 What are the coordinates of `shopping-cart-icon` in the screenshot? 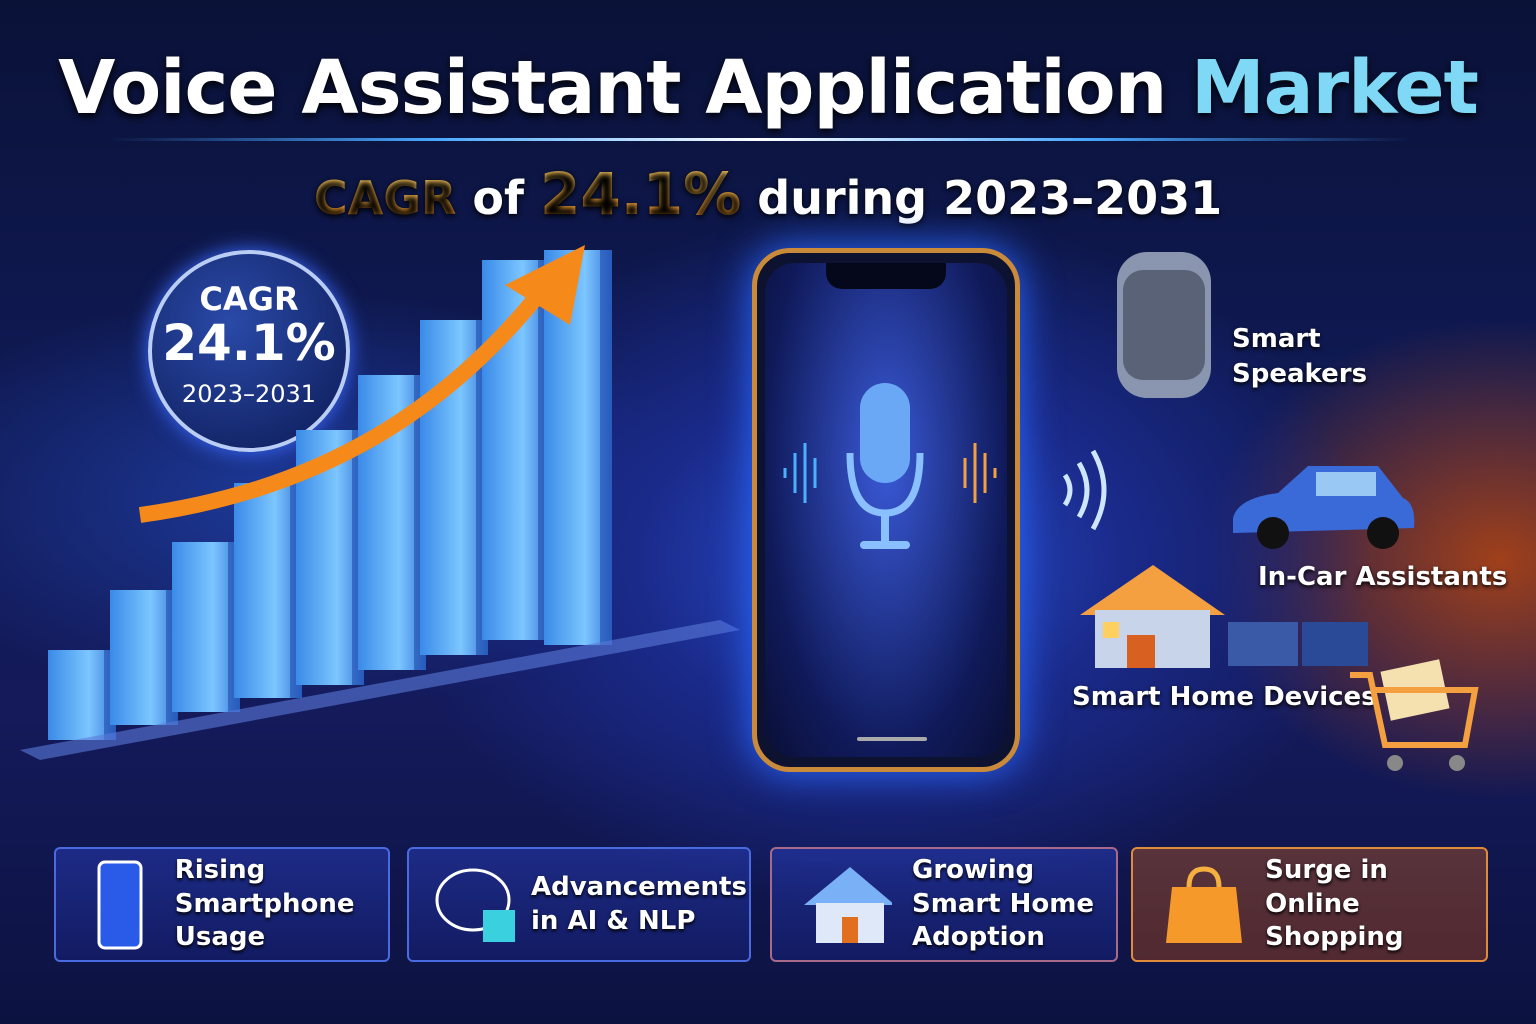 It's located at (1414, 715).